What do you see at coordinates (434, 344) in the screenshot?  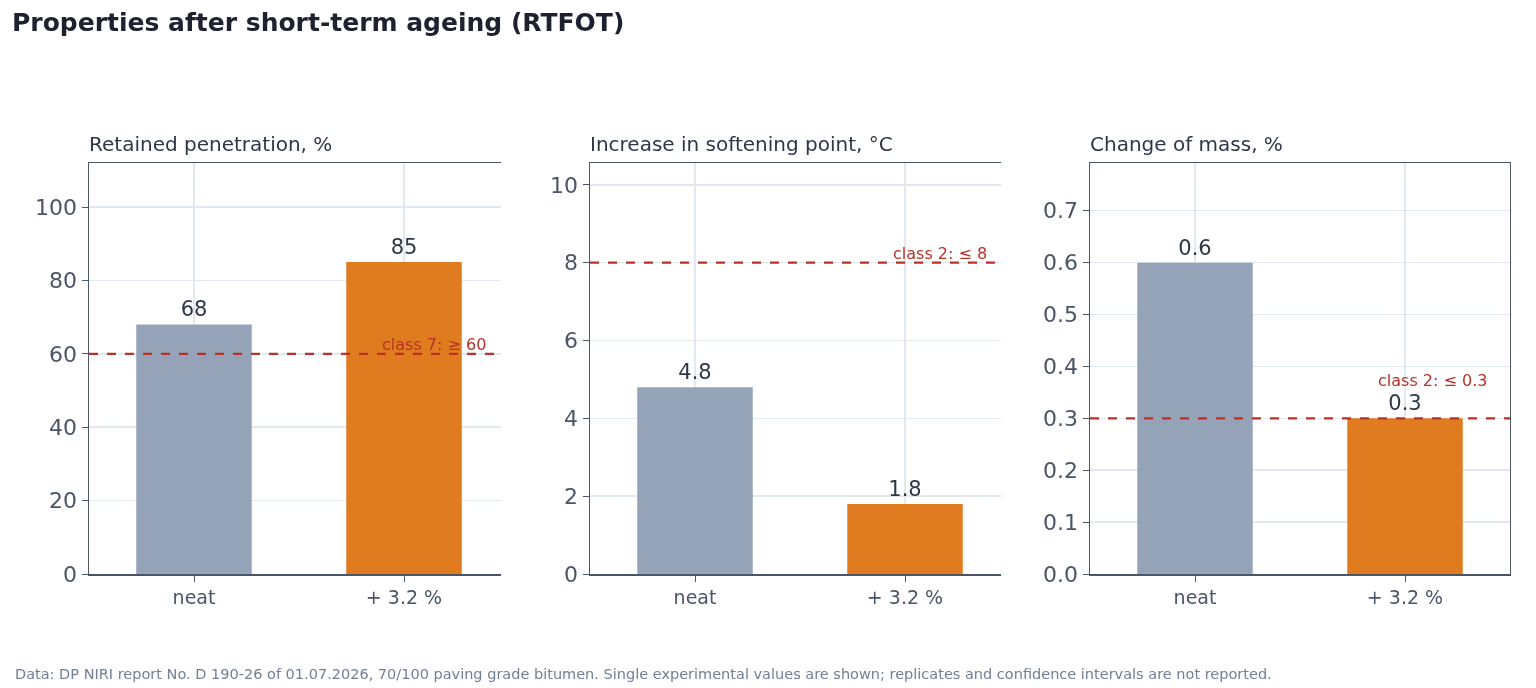 I see `ref-line-label: class 7: ≥ 60` at bounding box center [434, 344].